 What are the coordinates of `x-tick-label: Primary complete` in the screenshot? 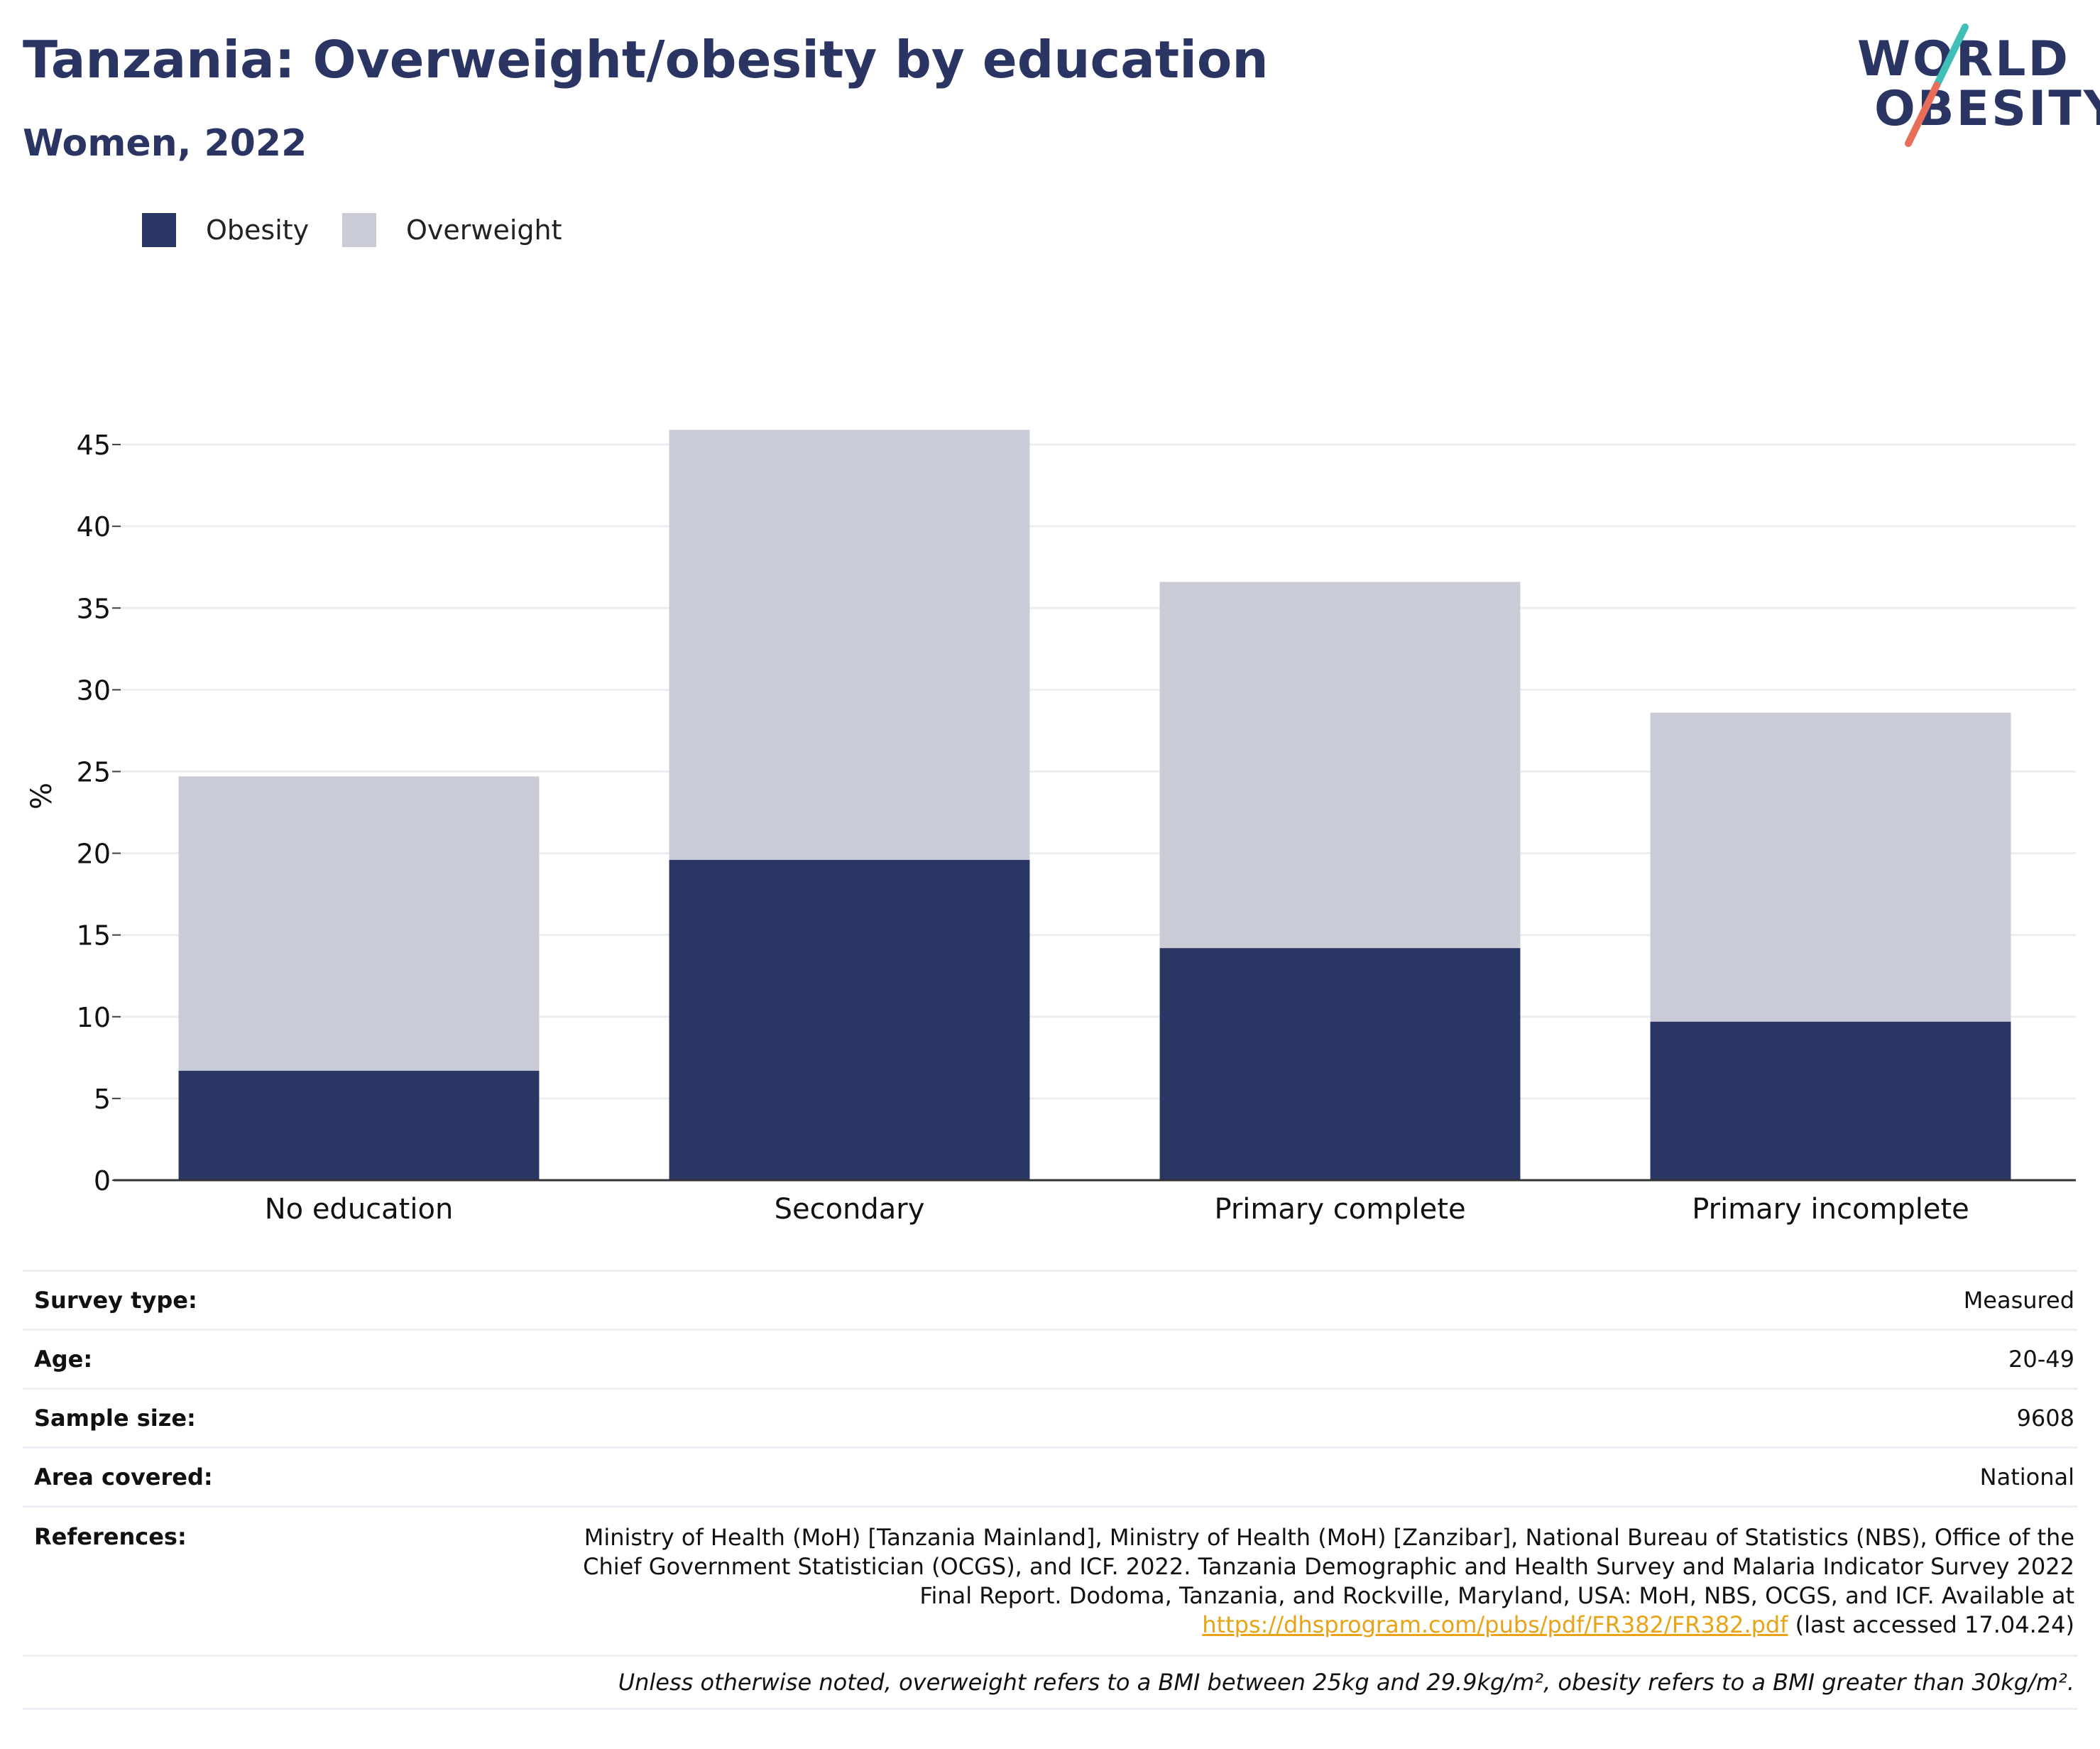 It's located at (1339, 1209).